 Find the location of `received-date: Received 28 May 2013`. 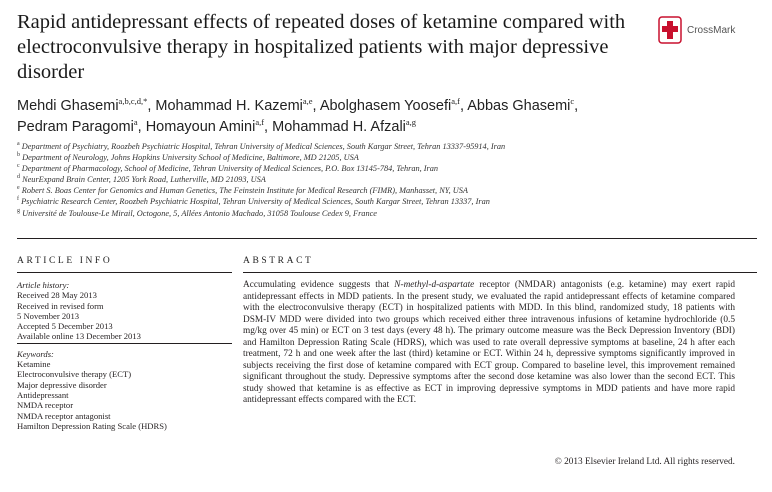

received-date: Received 28 May 2013 is located at coordinates (57, 295).